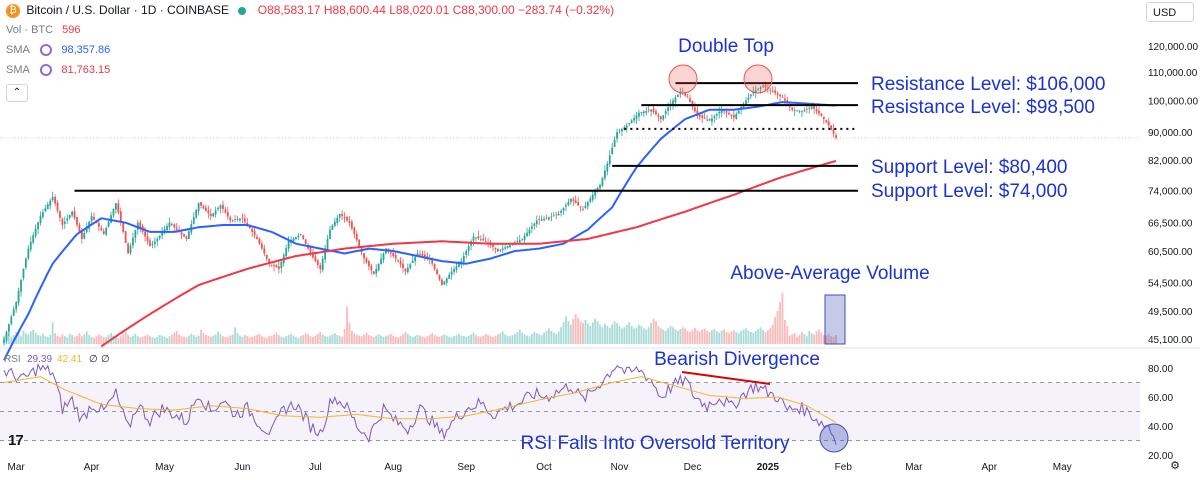 The width and height of the screenshot is (1200, 480). I want to click on rsi-line, so click(420, 404).